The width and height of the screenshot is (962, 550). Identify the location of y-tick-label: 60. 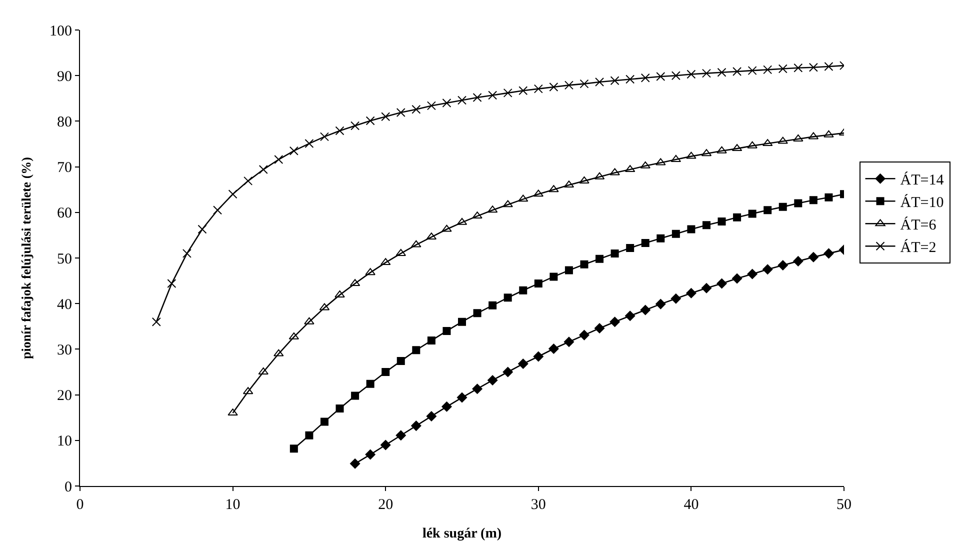
(64, 214).